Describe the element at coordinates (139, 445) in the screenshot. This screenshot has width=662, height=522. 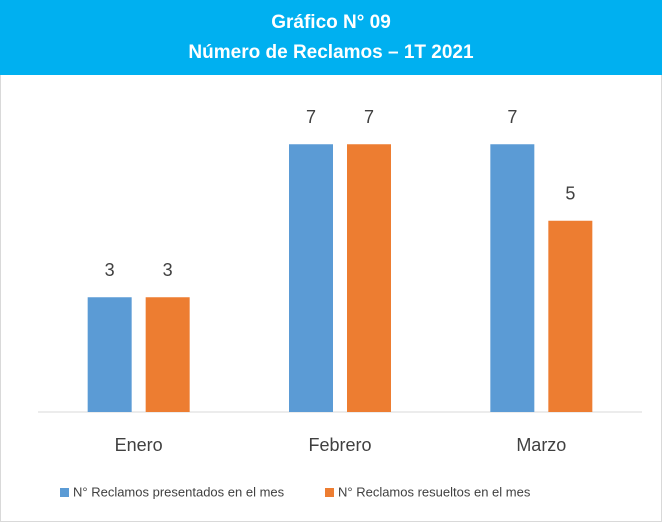
I see `x-tick-label: Enero` at that location.